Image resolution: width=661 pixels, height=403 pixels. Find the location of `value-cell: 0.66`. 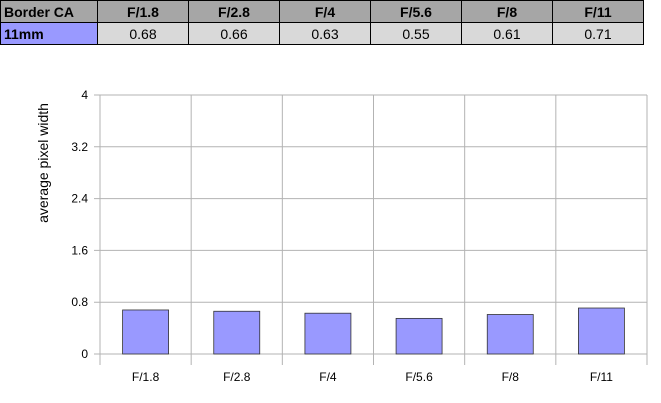

value-cell: 0.66 is located at coordinates (234, 33).